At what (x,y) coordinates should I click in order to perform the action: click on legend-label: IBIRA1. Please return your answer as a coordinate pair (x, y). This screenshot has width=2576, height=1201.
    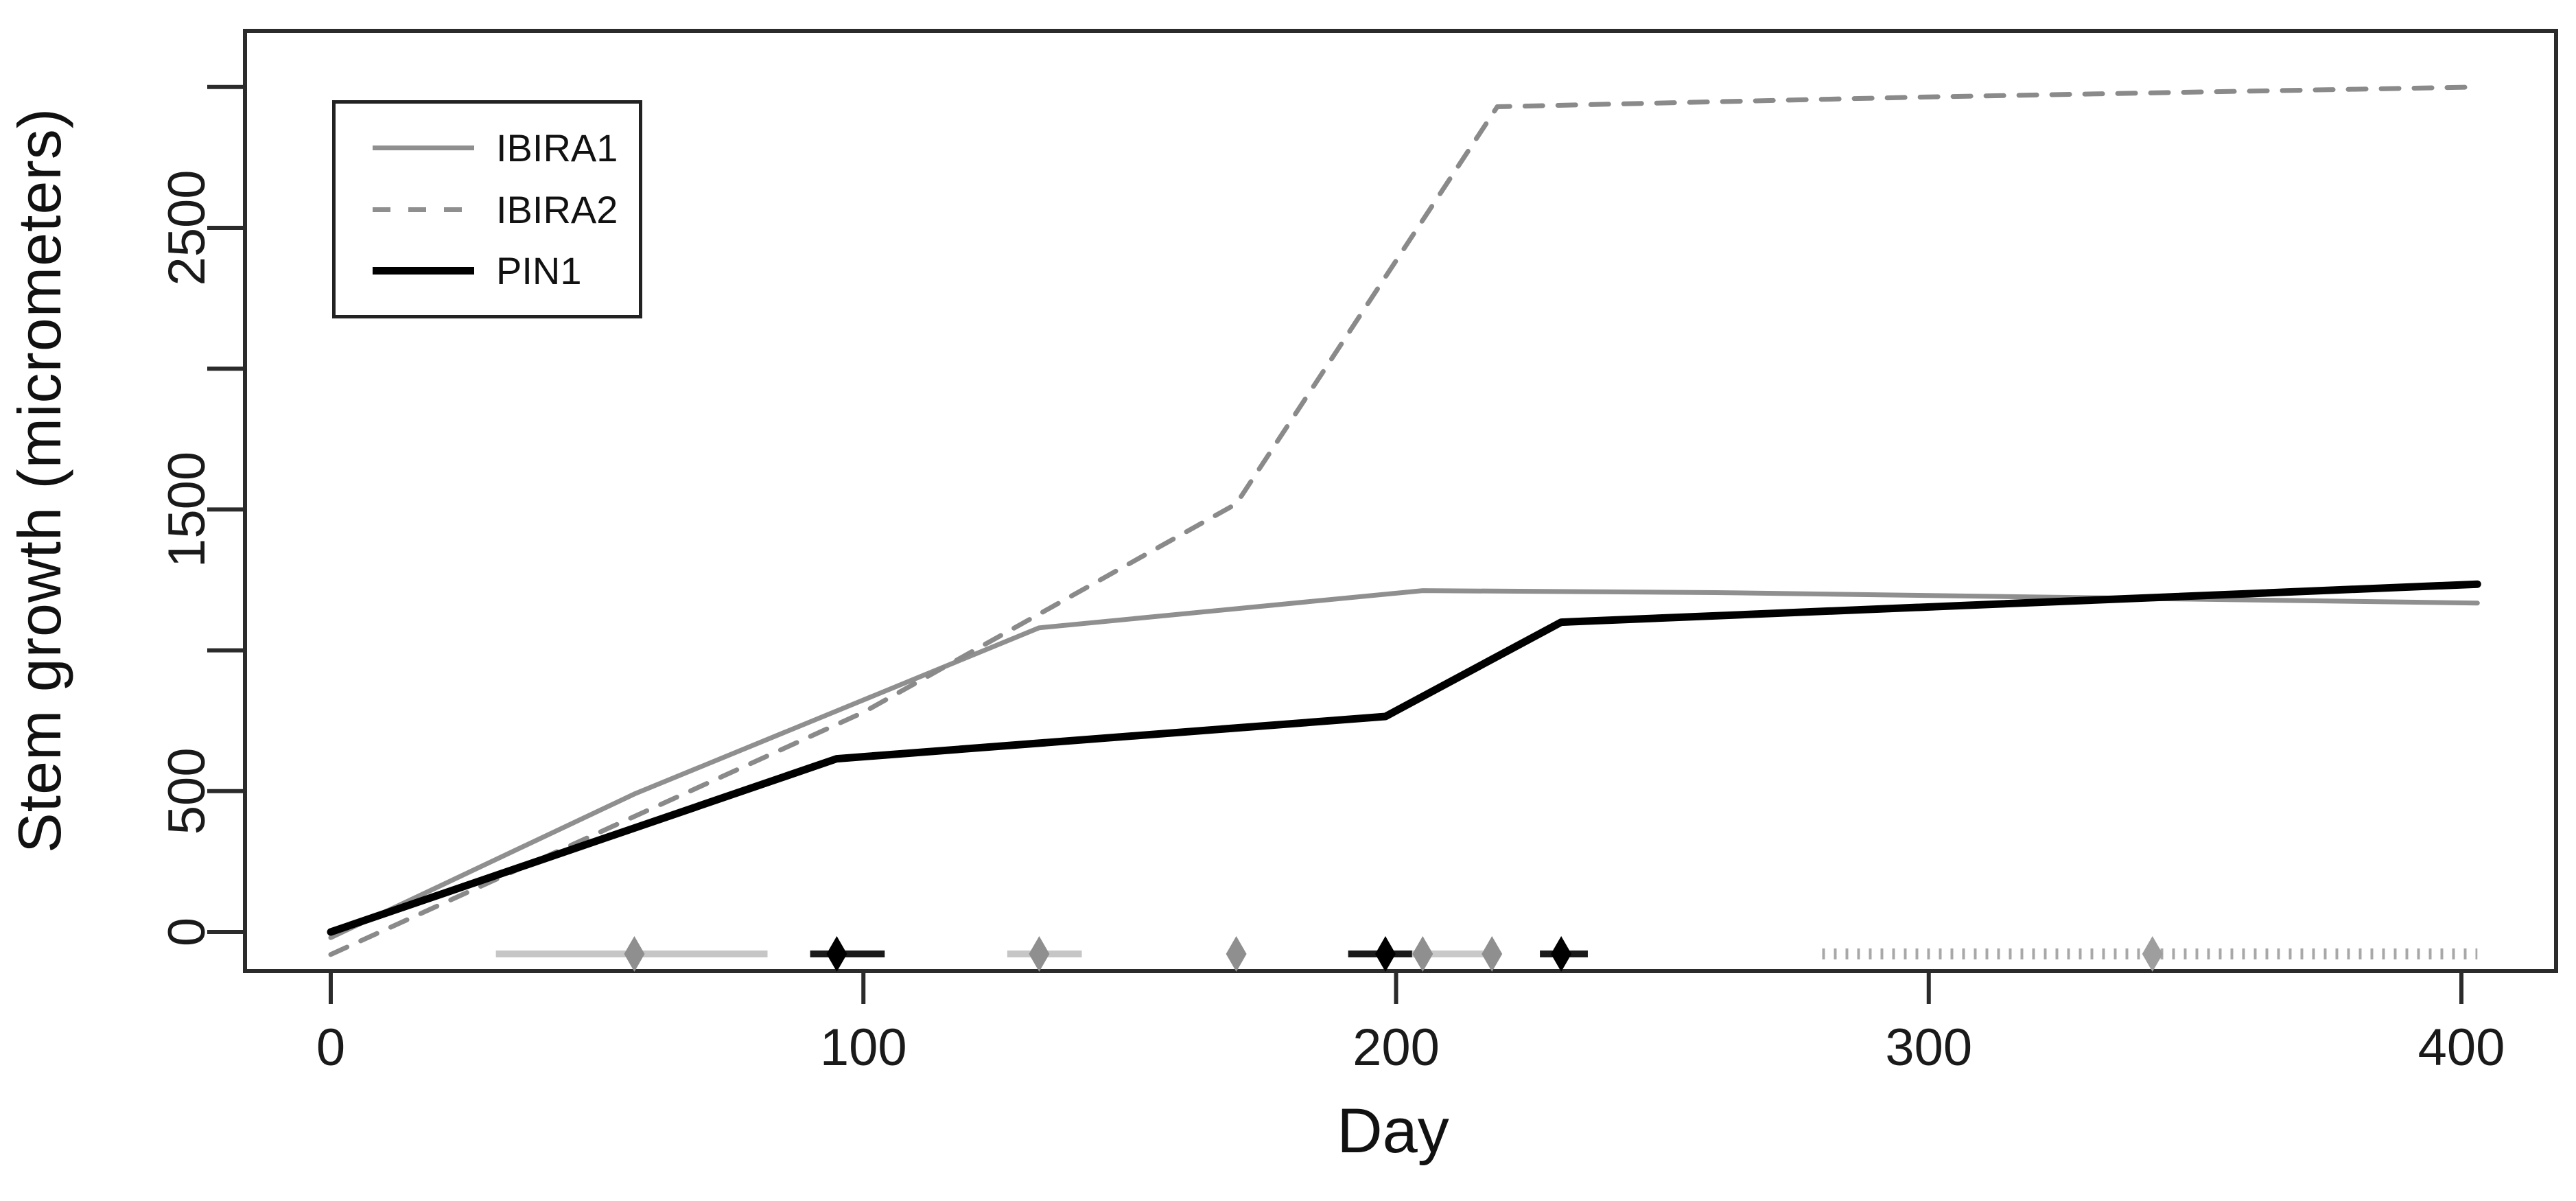
    Looking at the image, I should click on (557, 148).